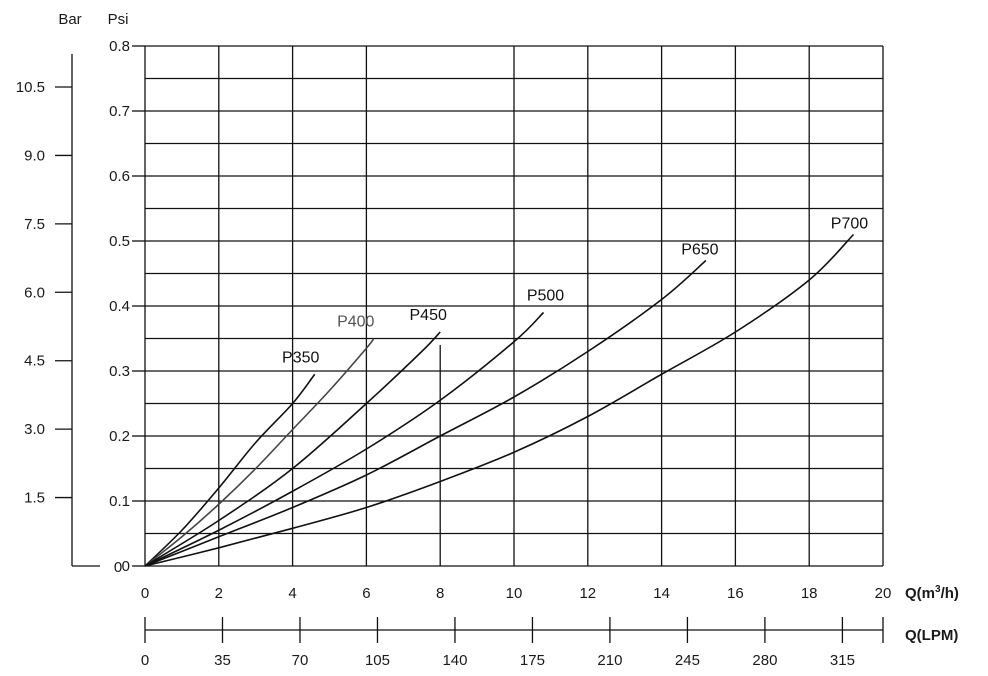  I want to click on lpm-tick-label: 210, so click(609, 660).